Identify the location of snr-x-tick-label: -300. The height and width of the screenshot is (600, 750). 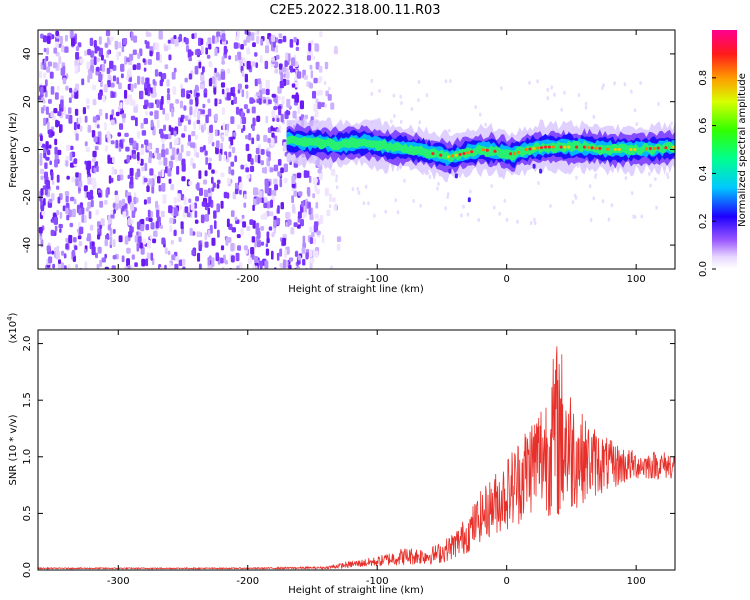
(118, 581).